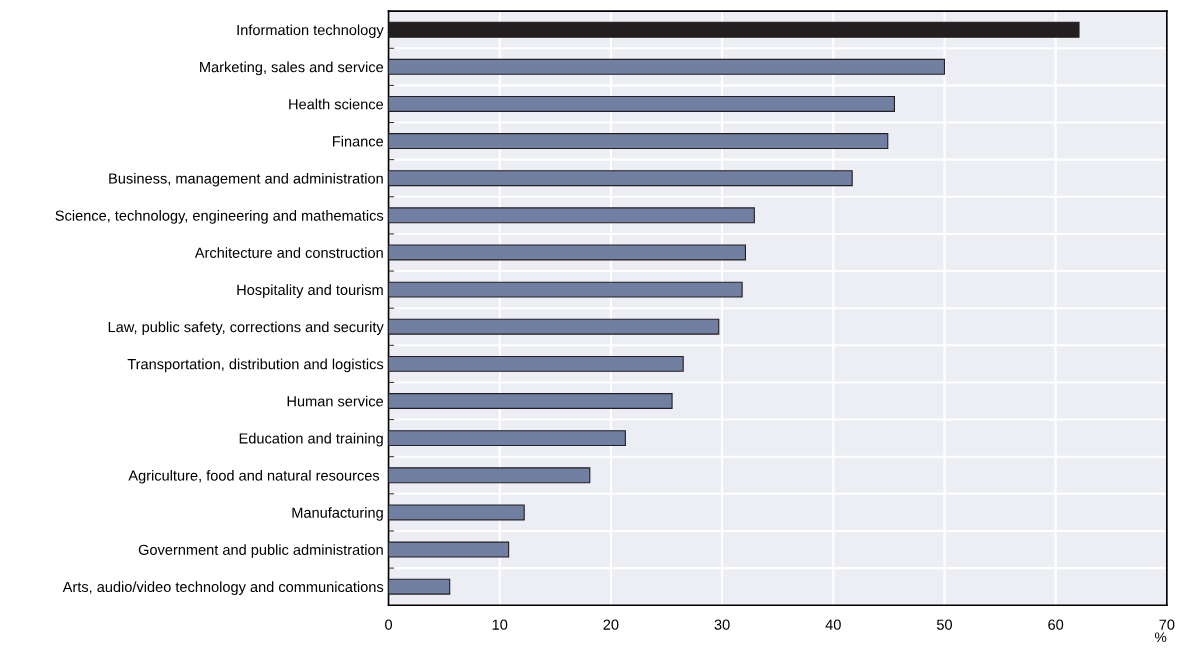  What do you see at coordinates (311, 439) in the screenshot?
I see `y-tick-label: Education and training` at bounding box center [311, 439].